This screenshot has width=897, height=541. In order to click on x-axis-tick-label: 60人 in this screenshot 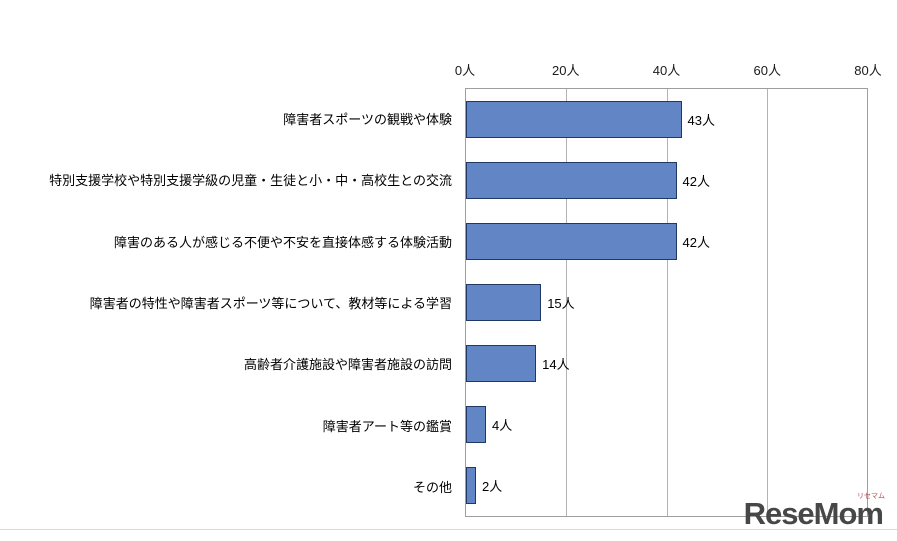, I will do `click(767, 70)`.